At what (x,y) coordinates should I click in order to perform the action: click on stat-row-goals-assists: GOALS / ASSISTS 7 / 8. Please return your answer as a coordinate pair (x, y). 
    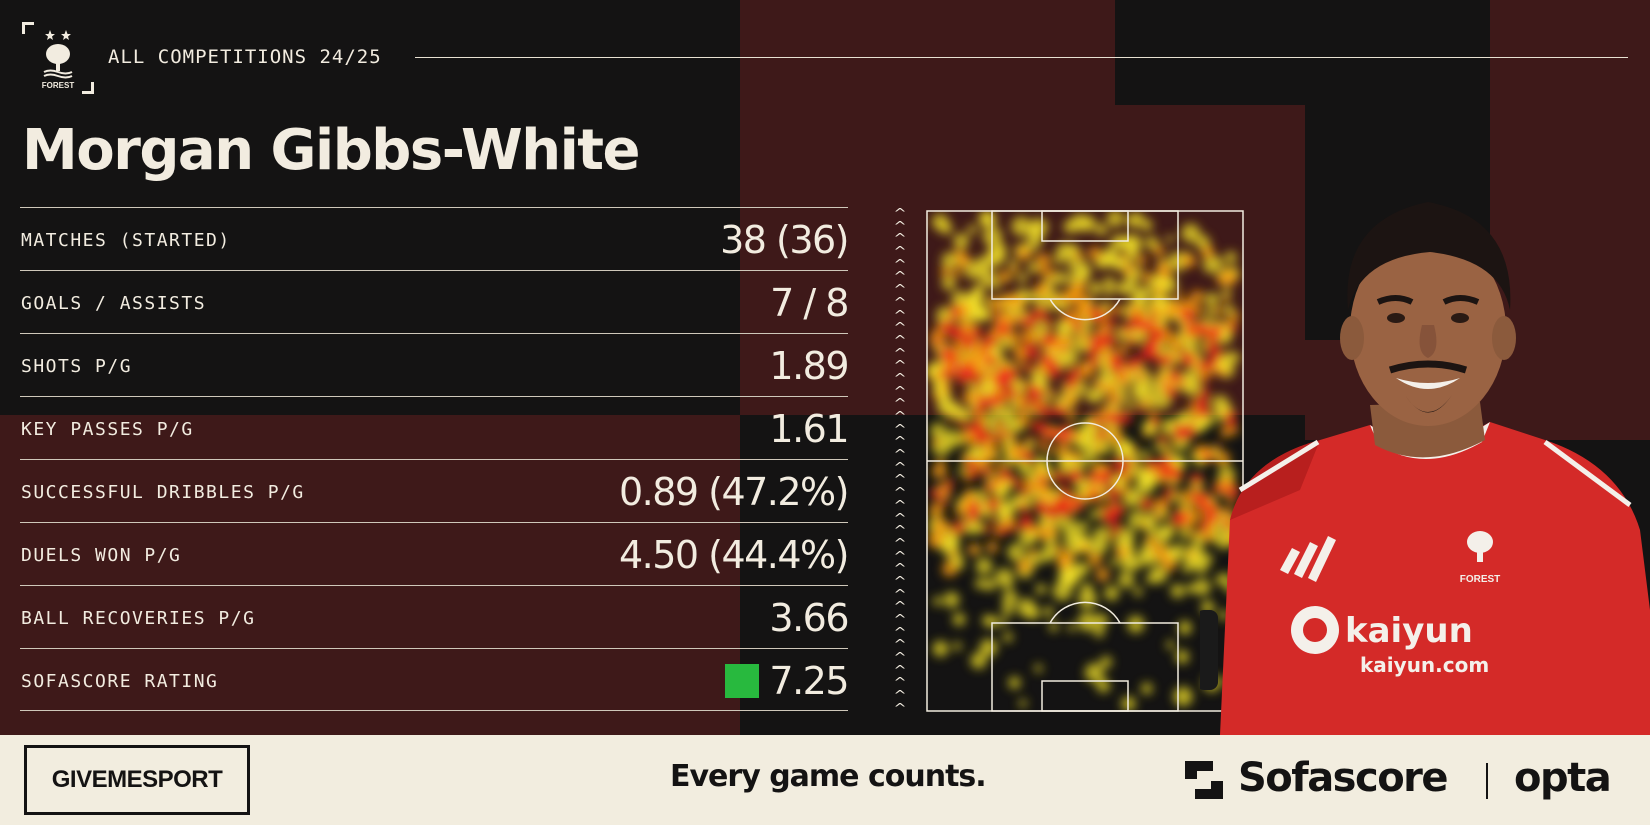
    Looking at the image, I should click on (434, 301).